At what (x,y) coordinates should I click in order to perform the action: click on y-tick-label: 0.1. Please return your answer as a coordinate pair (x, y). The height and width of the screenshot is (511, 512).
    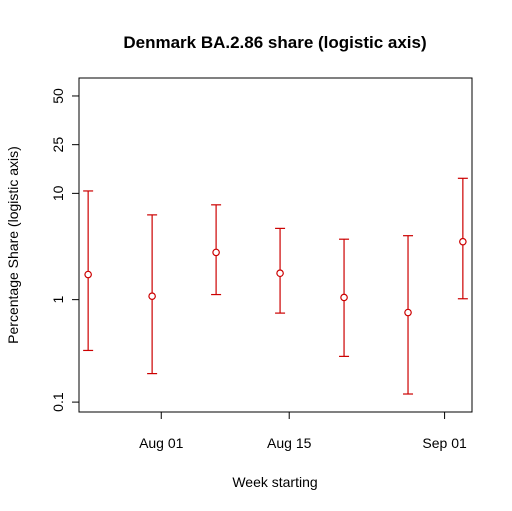
    Looking at the image, I should click on (58, 402).